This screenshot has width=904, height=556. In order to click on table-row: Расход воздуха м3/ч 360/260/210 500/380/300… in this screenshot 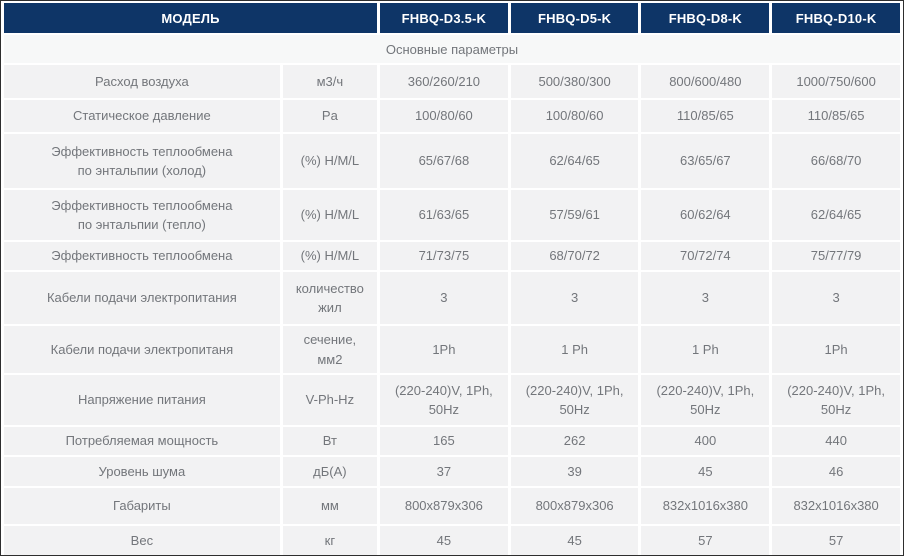, I will do `click(452, 81)`.